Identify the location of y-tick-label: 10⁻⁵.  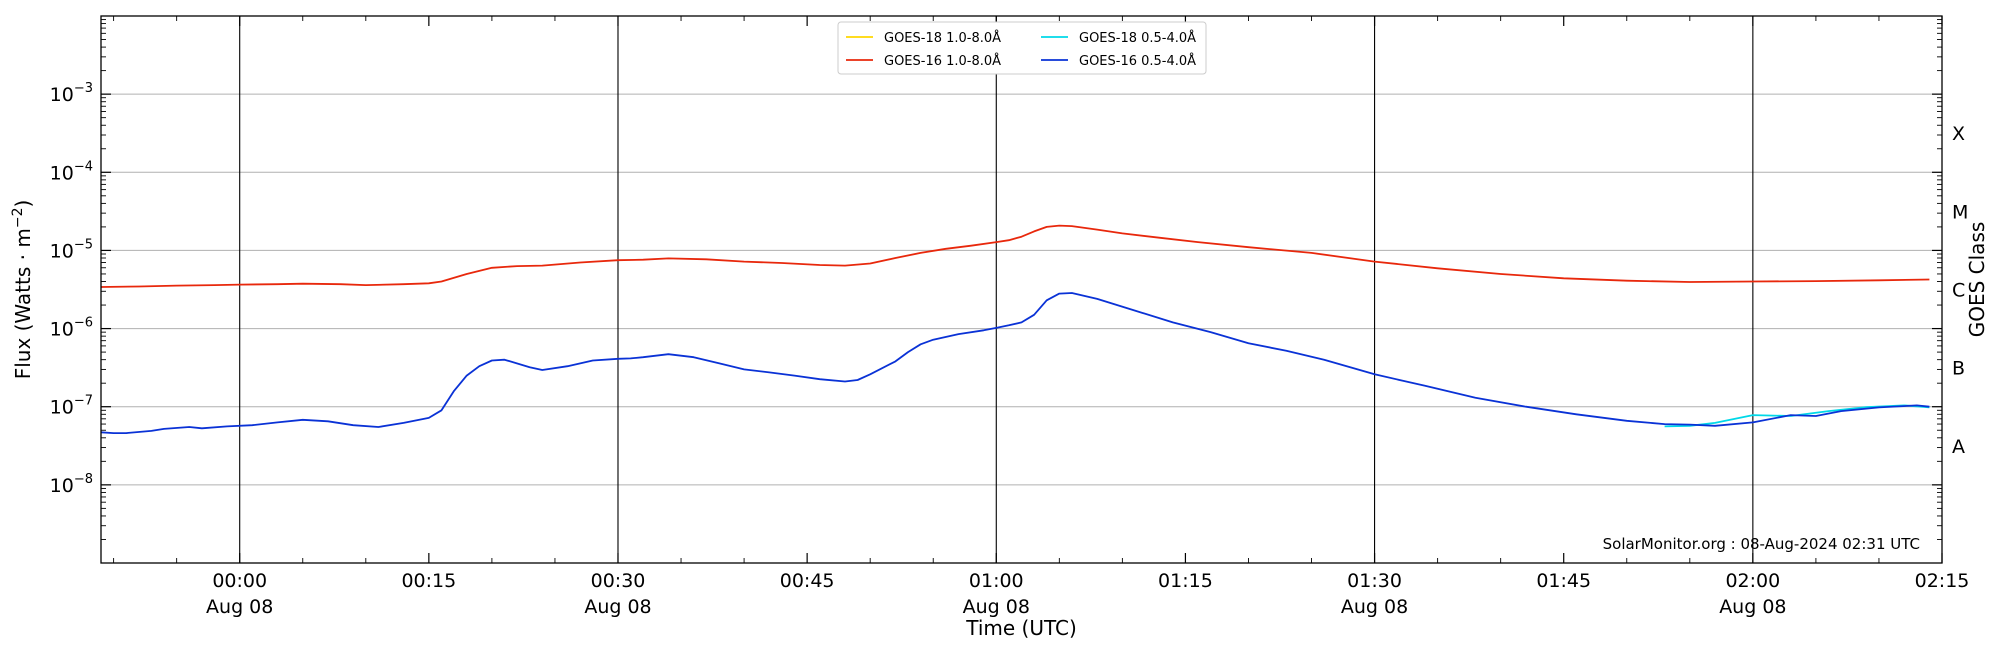
(71, 249).